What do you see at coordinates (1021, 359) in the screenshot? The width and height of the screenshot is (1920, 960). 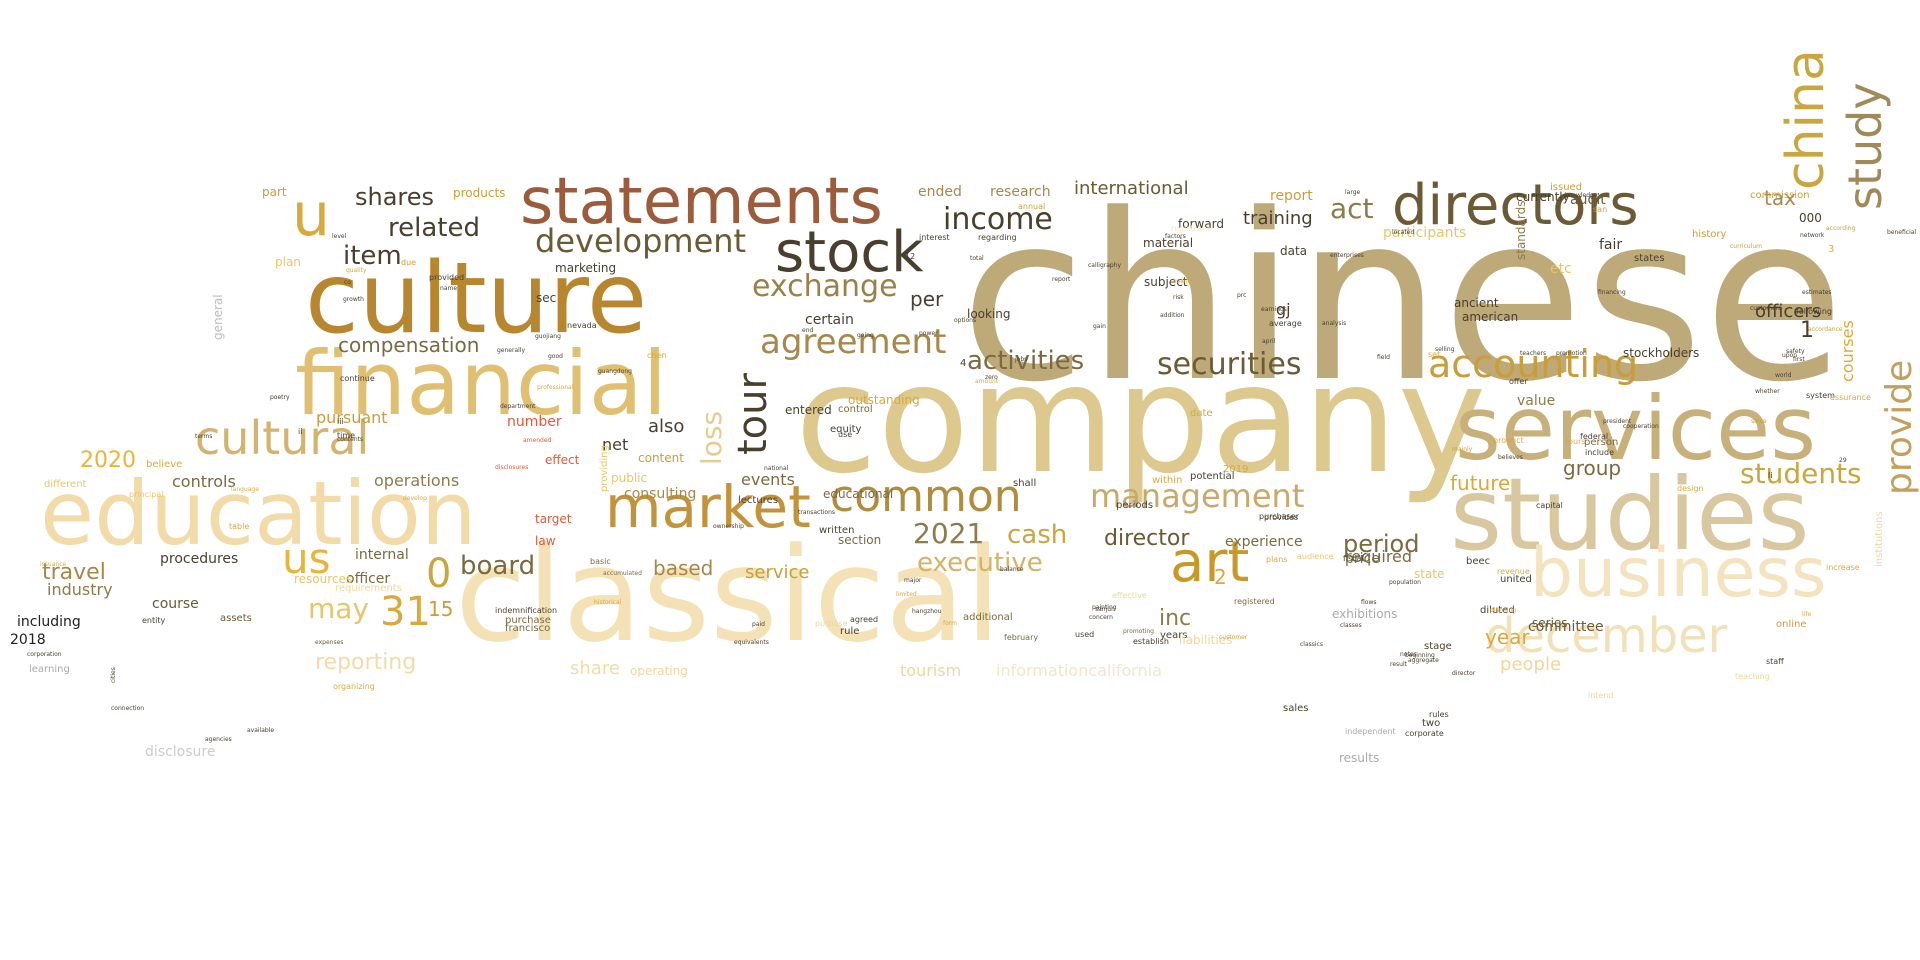 I see `cloud-word: jobs` at bounding box center [1021, 359].